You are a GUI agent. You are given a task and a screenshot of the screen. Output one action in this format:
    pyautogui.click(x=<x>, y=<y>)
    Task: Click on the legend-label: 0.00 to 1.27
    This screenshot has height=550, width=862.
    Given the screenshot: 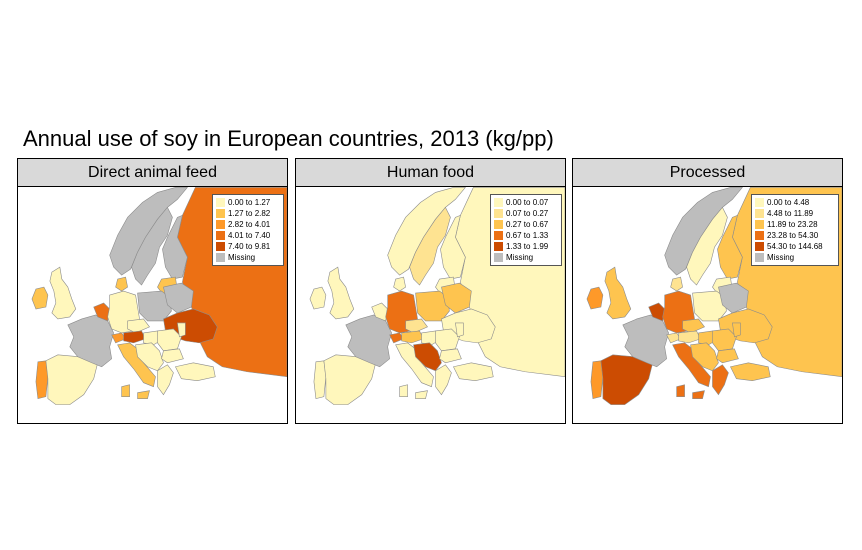 What is the action you would take?
    pyautogui.click(x=249, y=202)
    